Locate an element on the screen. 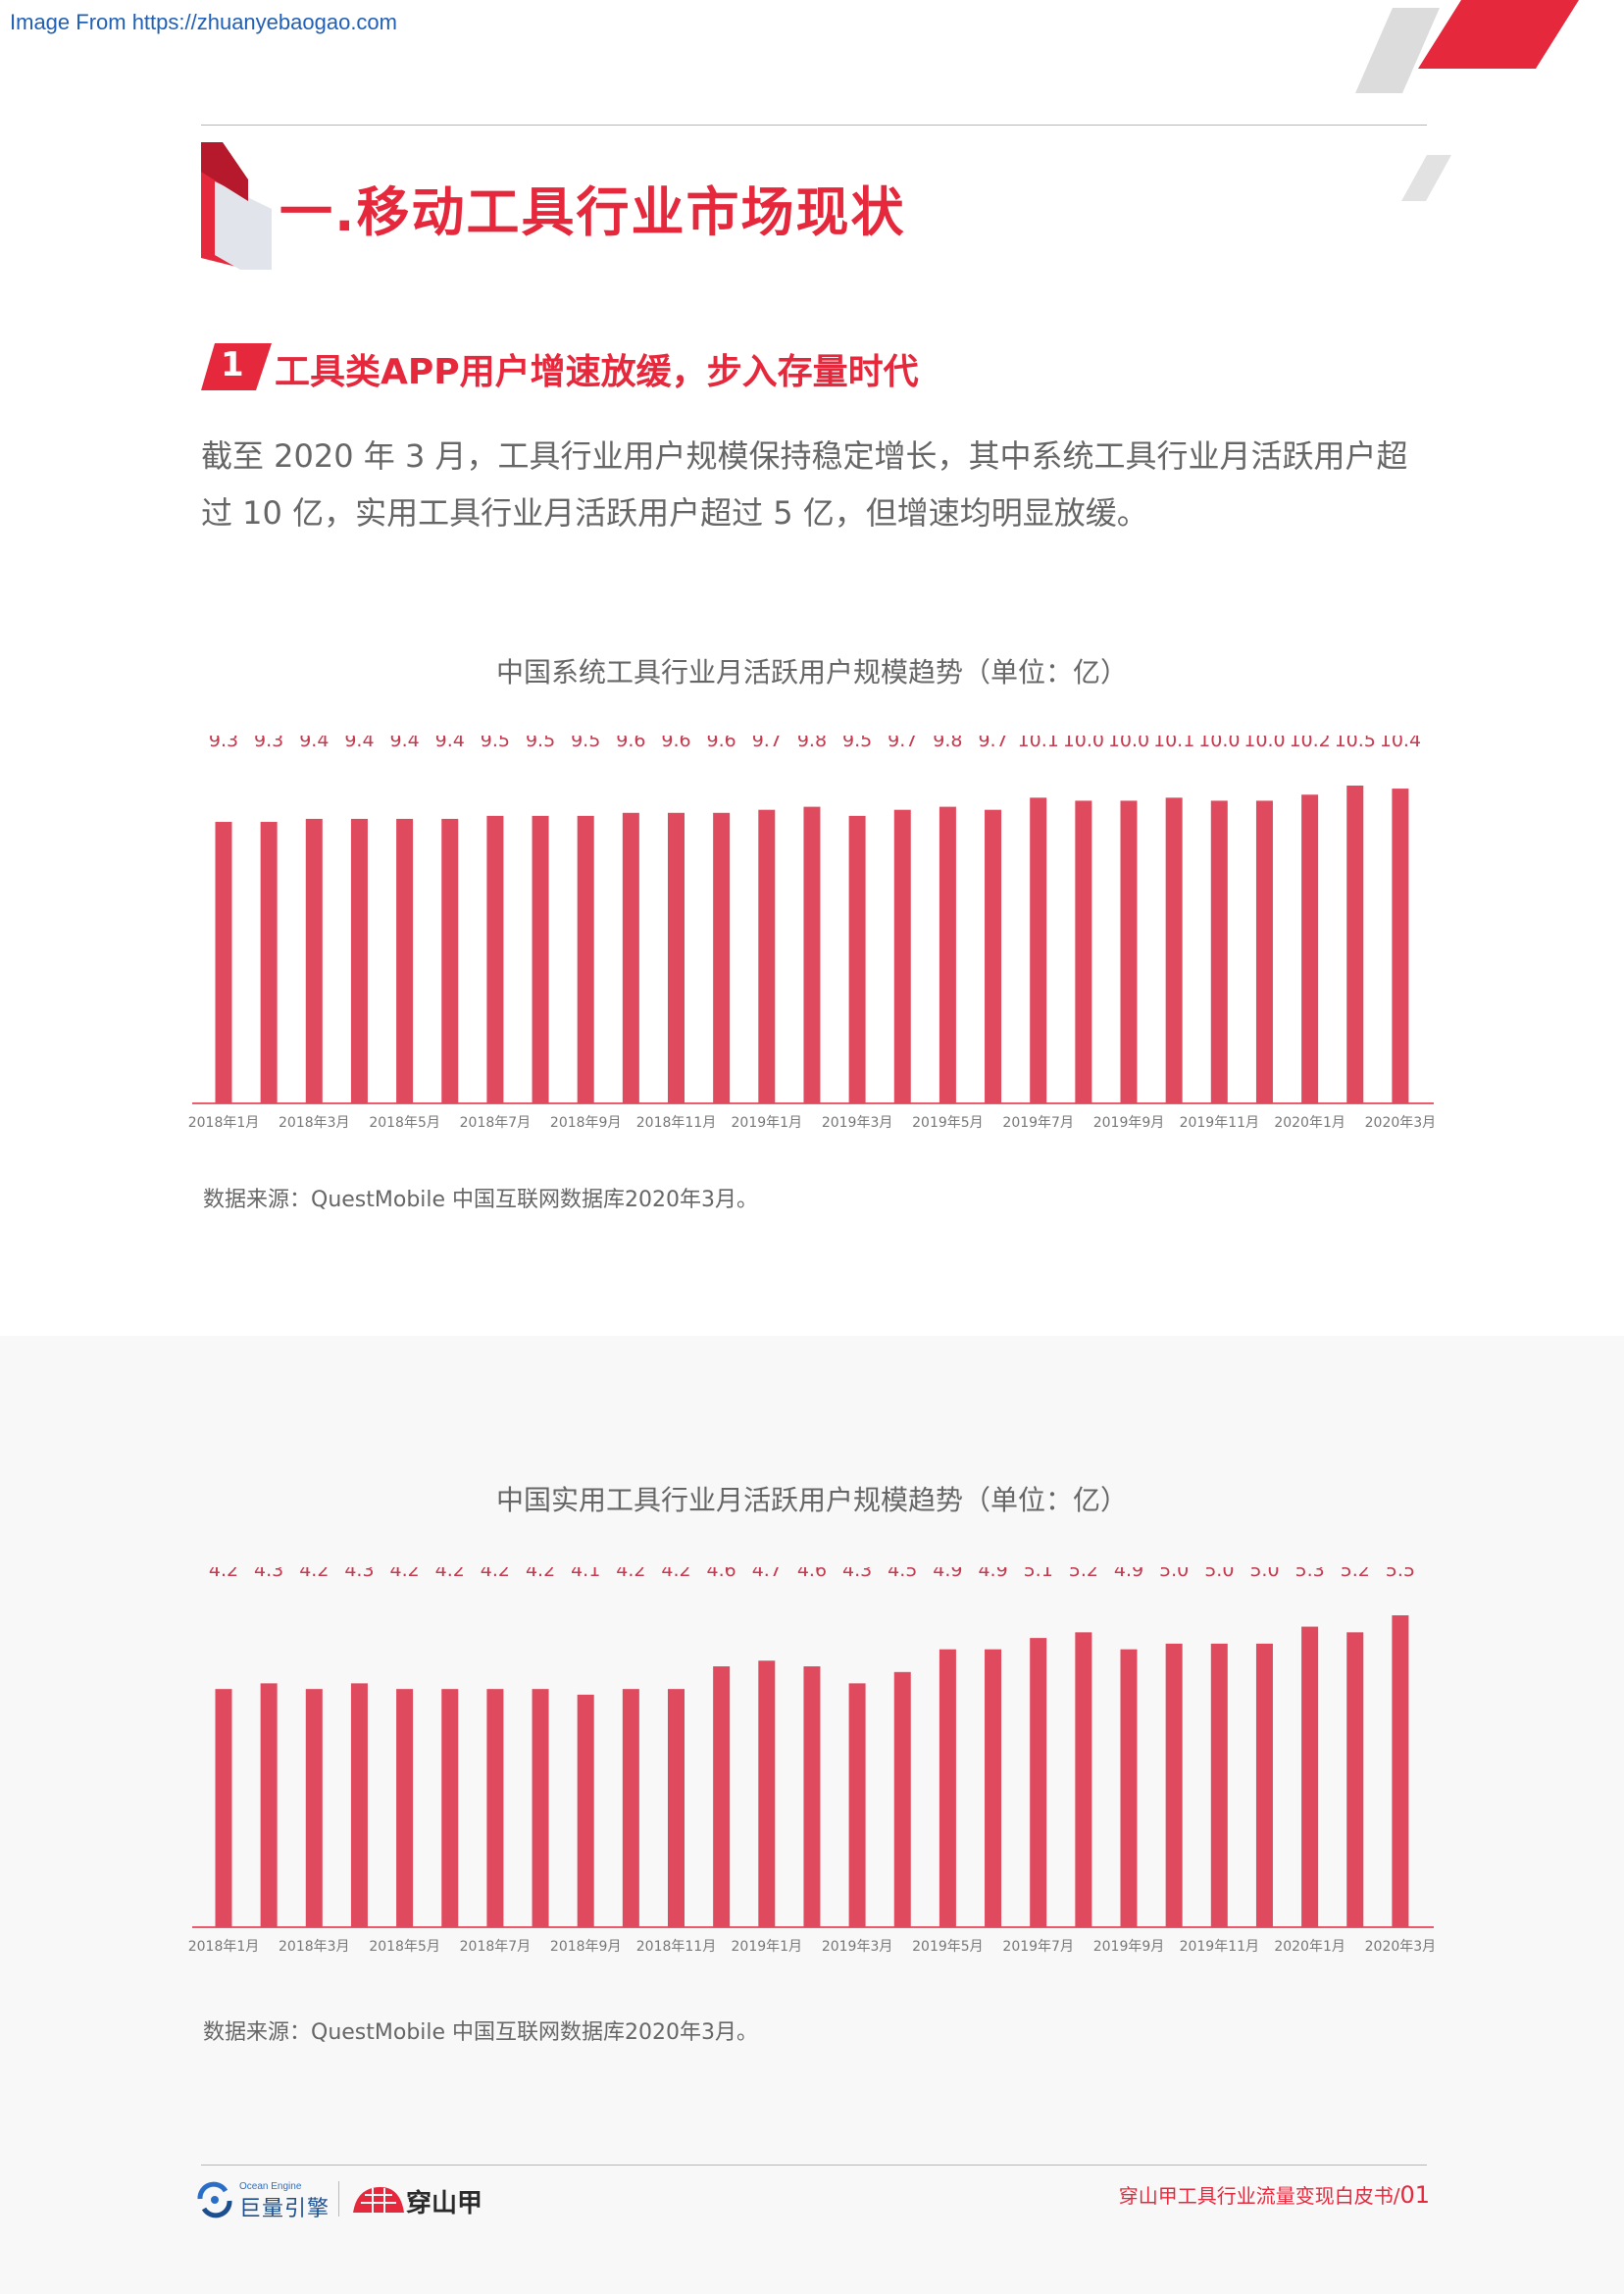  bar-value-label: 9.8 is located at coordinates (947, 743).